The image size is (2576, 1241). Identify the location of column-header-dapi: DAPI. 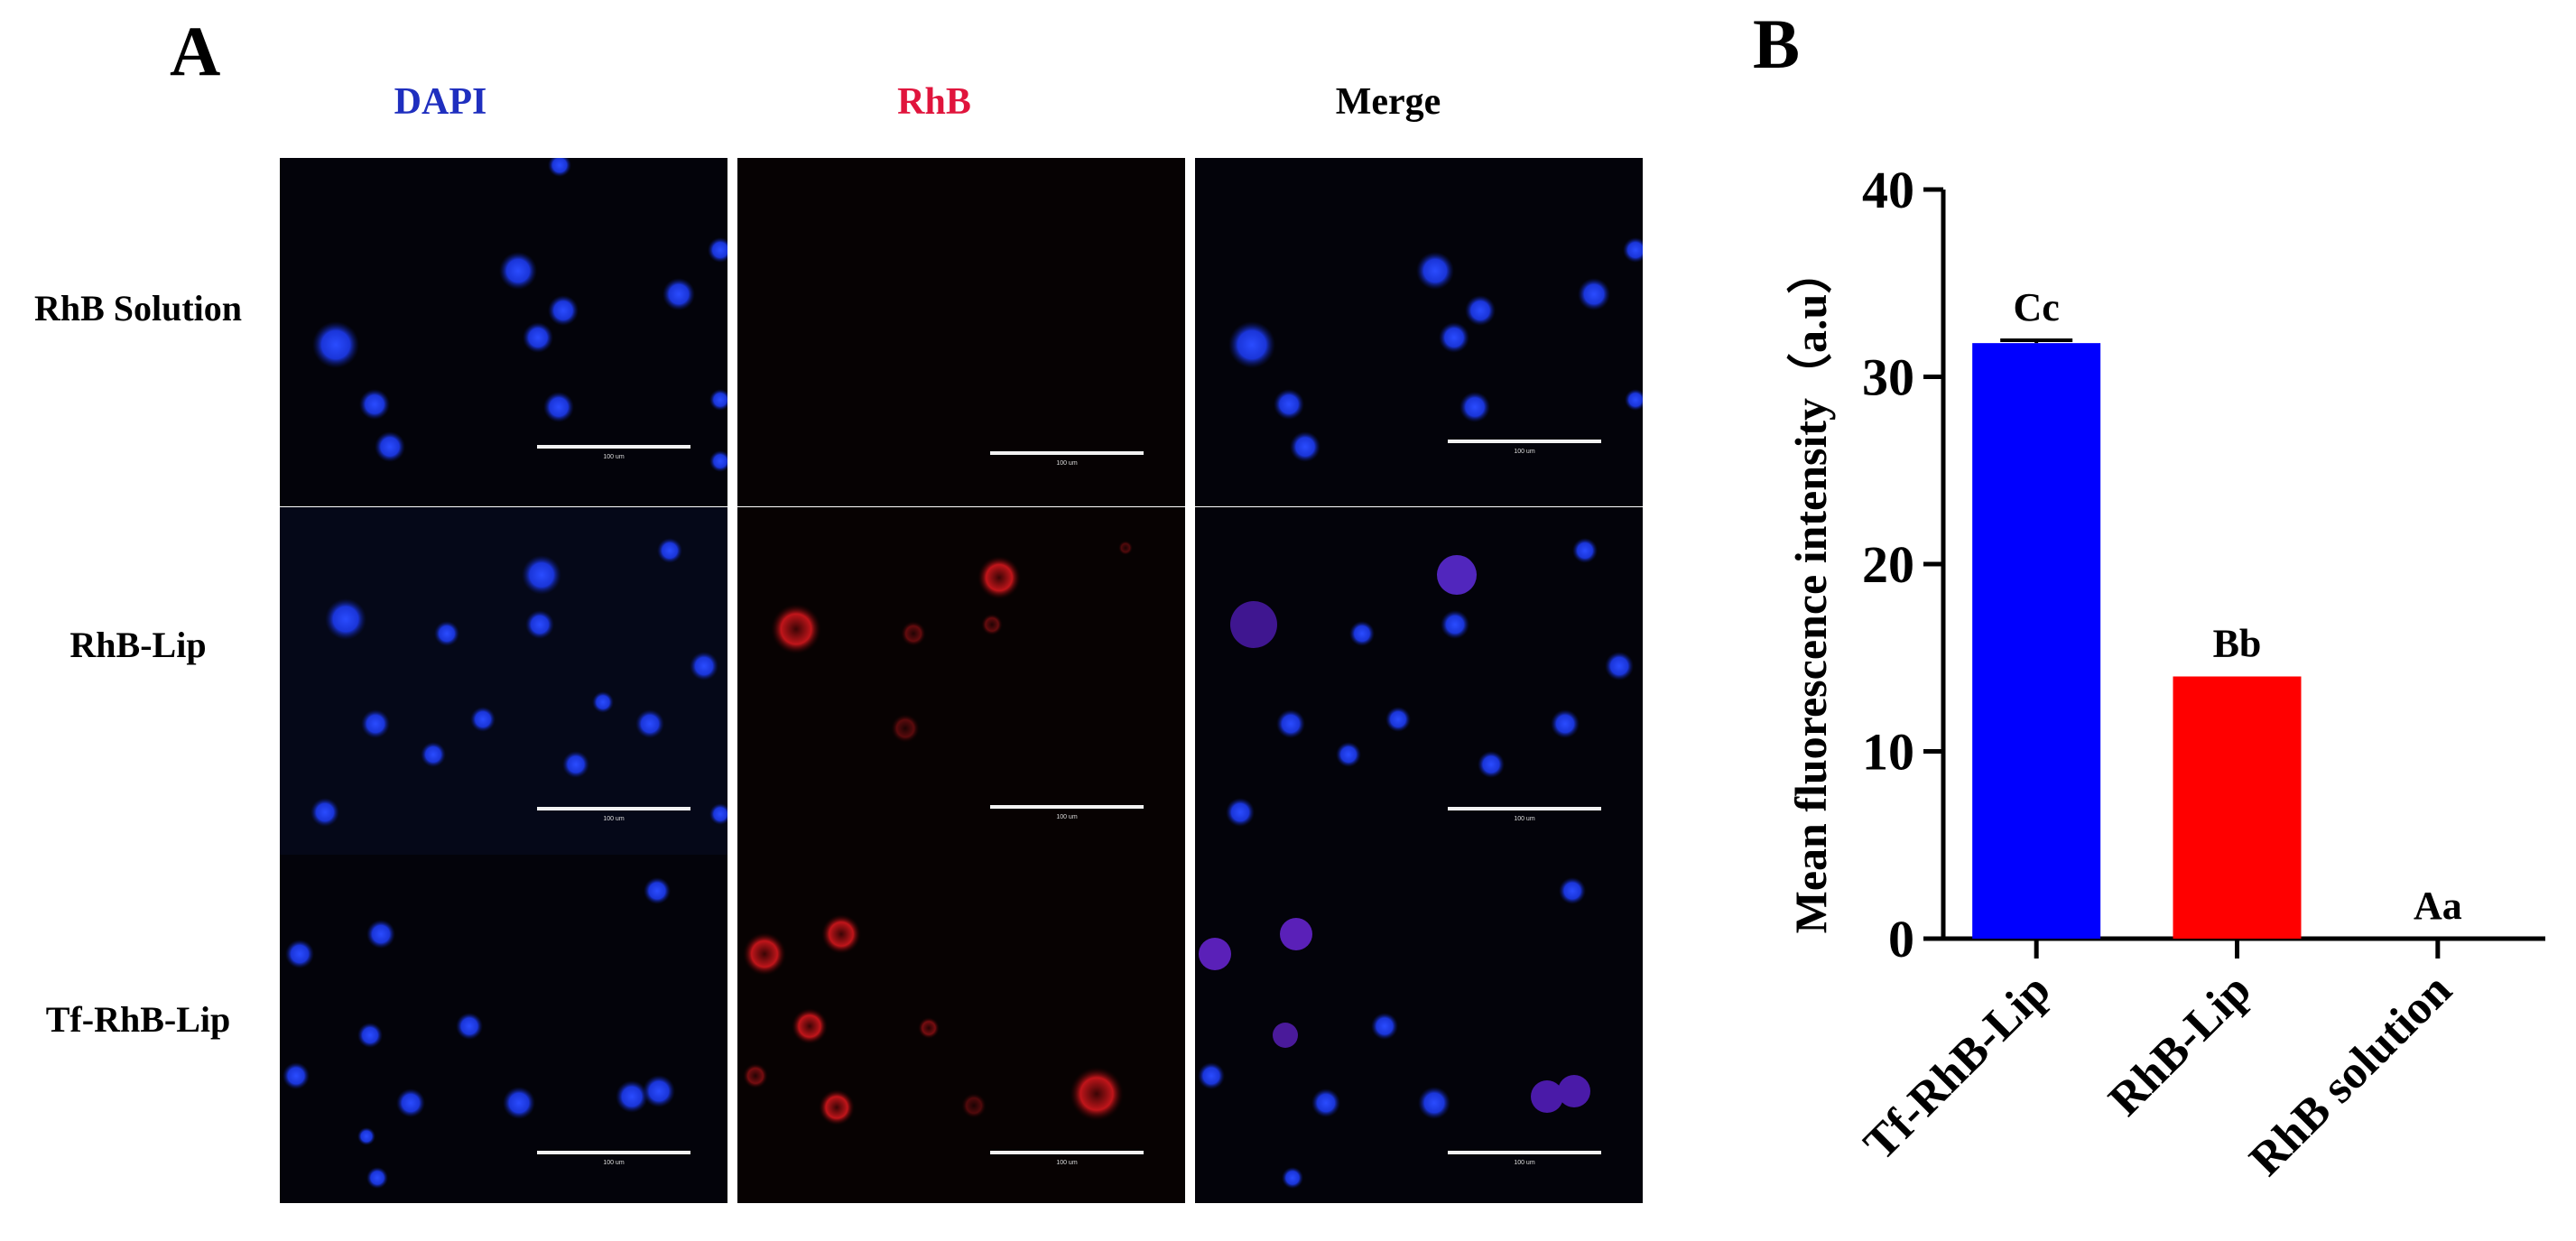
(440, 102).